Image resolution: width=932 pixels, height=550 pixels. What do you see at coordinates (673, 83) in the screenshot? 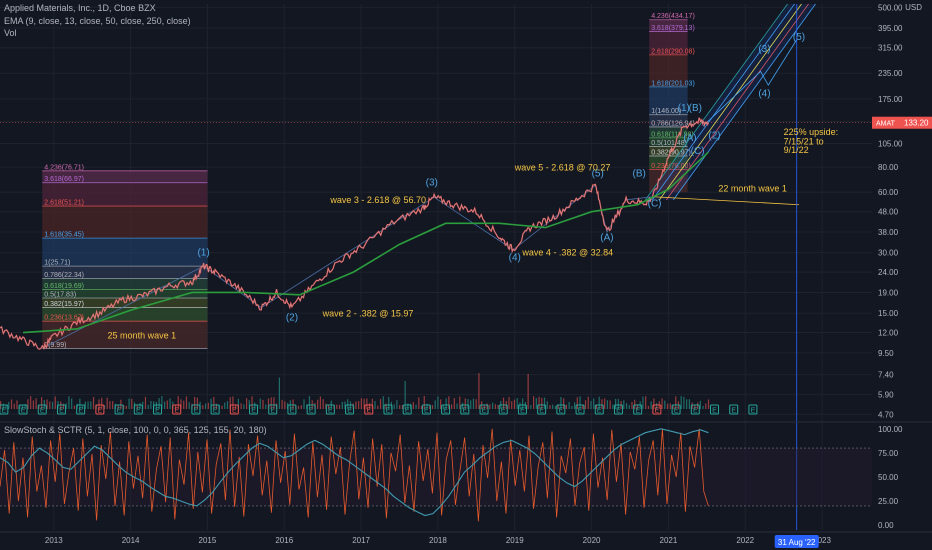
I see `fib-right-label-3: 1.618(201.03)` at bounding box center [673, 83].